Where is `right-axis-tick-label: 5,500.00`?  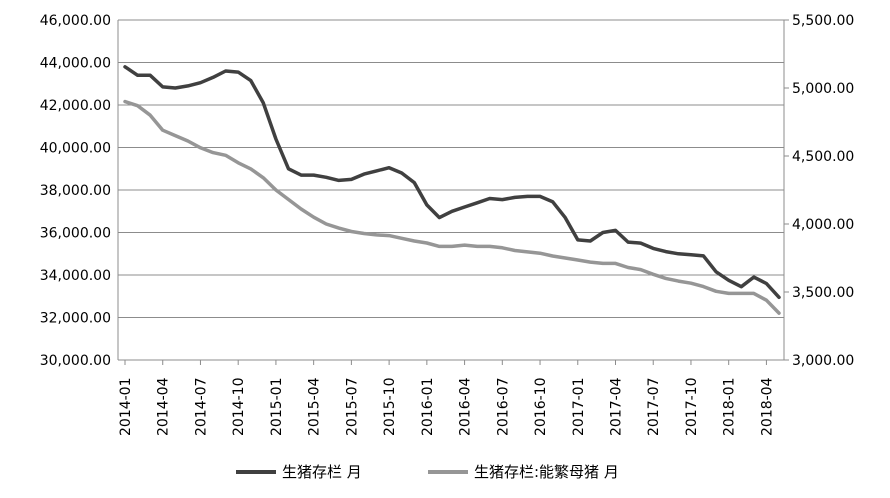 right-axis-tick-label: 5,500.00 is located at coordinates (823, 21).